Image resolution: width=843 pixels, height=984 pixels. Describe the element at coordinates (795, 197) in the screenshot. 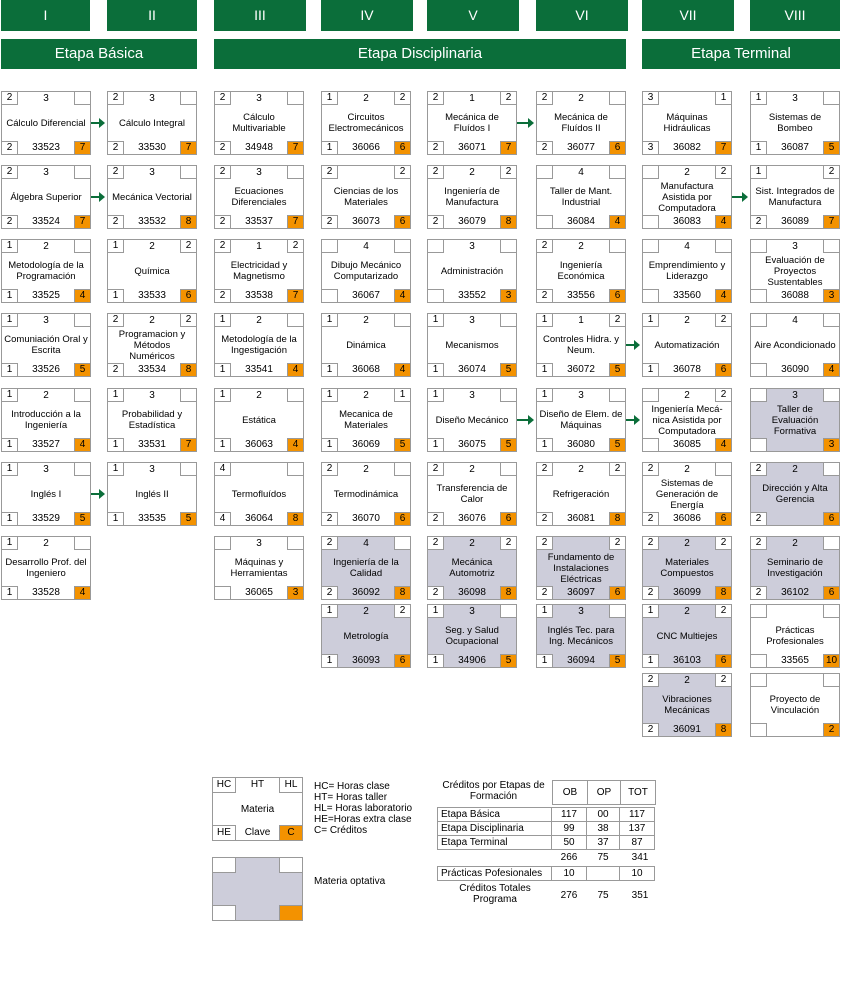

I see `course-card: 1 2 Sist. Integrados de Manufactura 2 36089 7` at that location.